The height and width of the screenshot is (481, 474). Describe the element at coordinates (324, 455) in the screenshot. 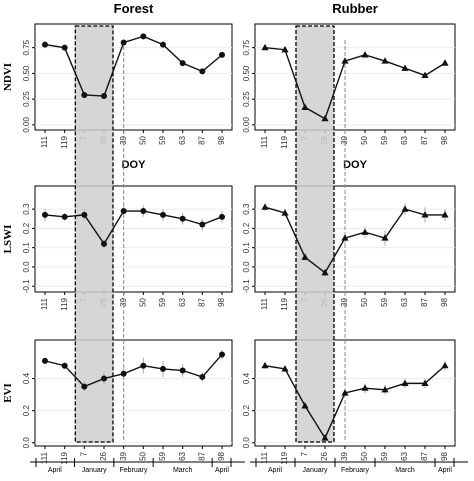

I see `x-tick-label: 26` at that location.